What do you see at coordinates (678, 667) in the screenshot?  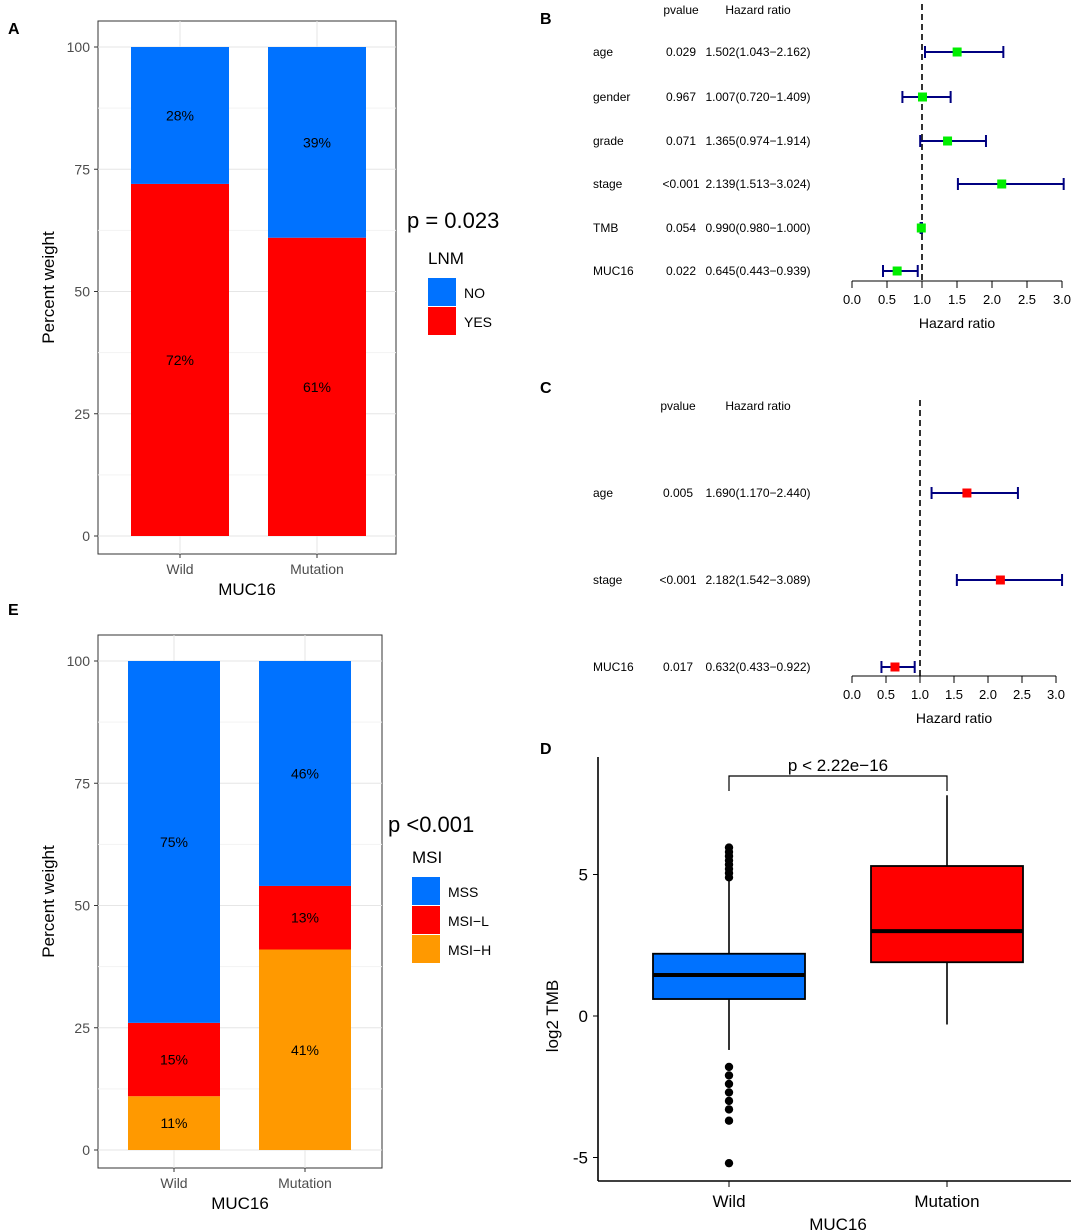 I see `row-pvalue: 0.017` at bounding box center [678, 667].